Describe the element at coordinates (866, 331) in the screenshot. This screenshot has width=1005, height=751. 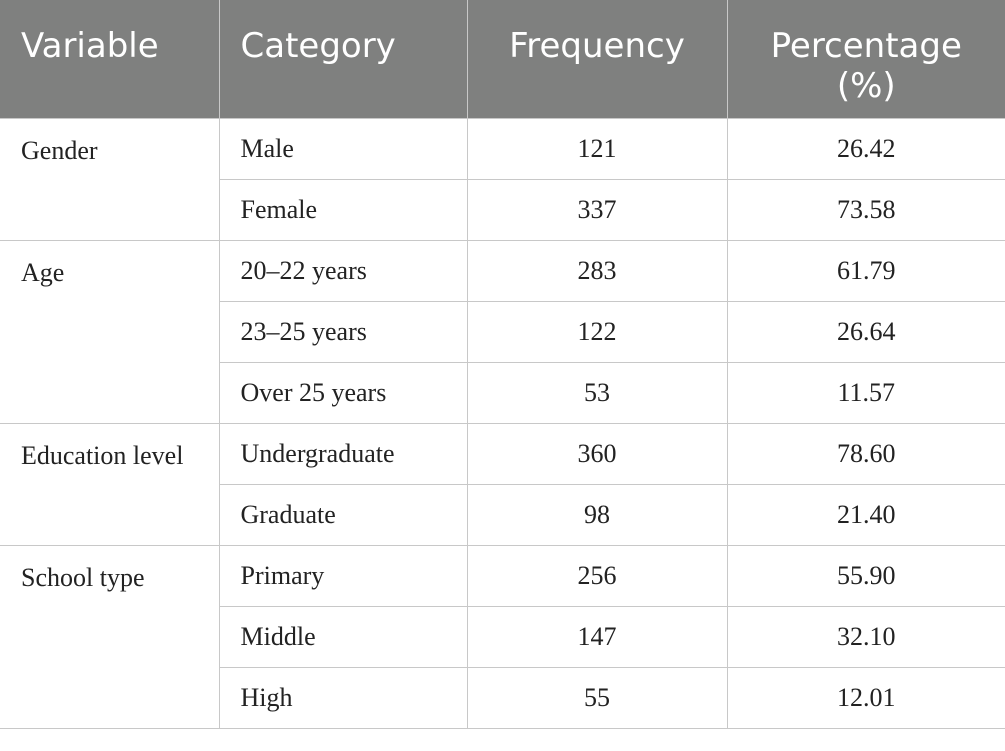
I see `percentage-cell: 26.64` at that location.